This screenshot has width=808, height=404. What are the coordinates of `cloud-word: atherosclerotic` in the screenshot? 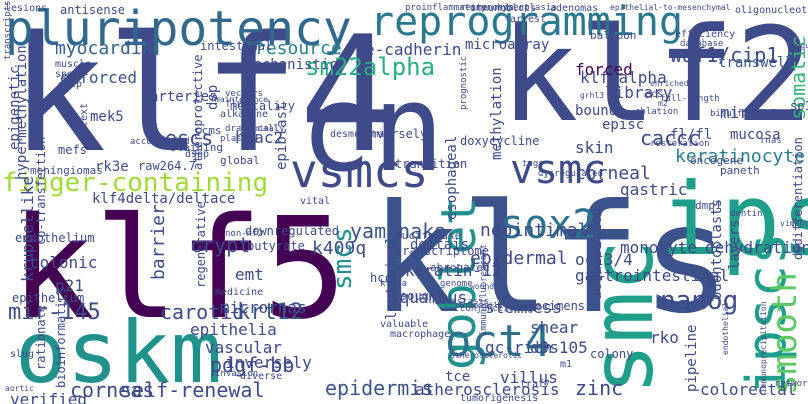 It's located at (486, 355).